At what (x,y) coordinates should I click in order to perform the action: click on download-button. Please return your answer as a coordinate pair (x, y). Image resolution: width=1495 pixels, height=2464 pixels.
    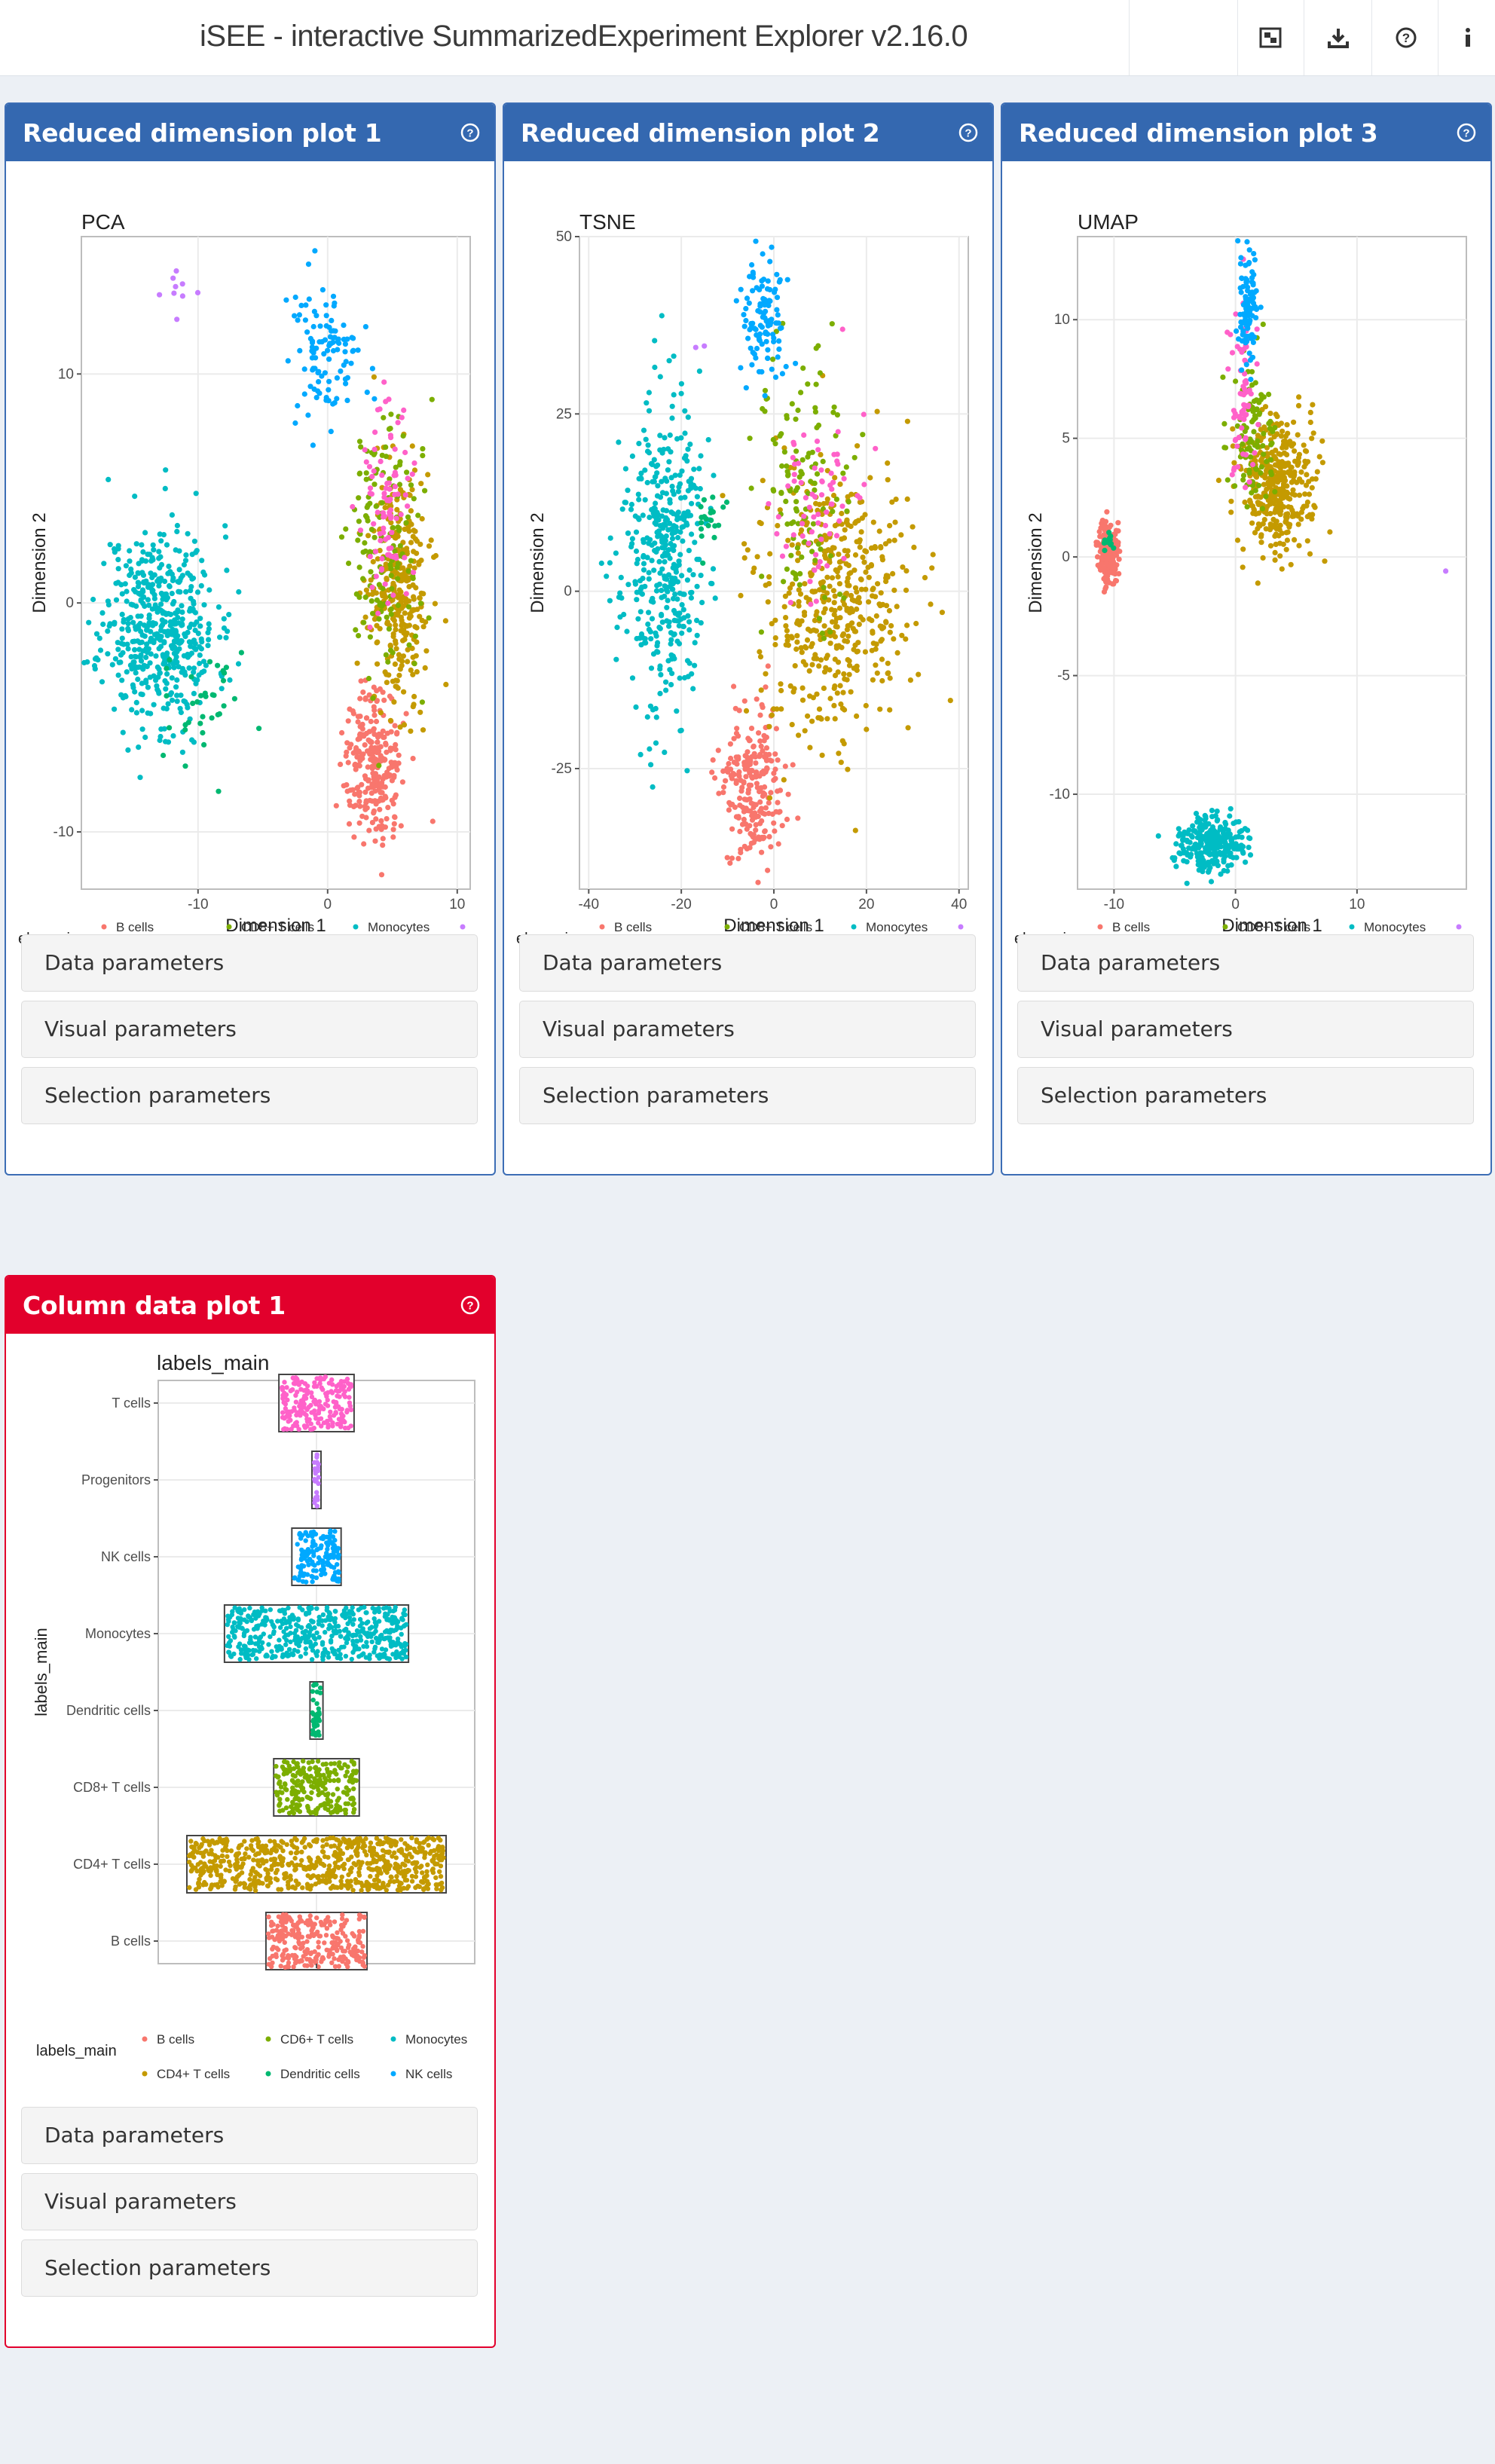
    Looking at the image, I should click on (1338, 38).